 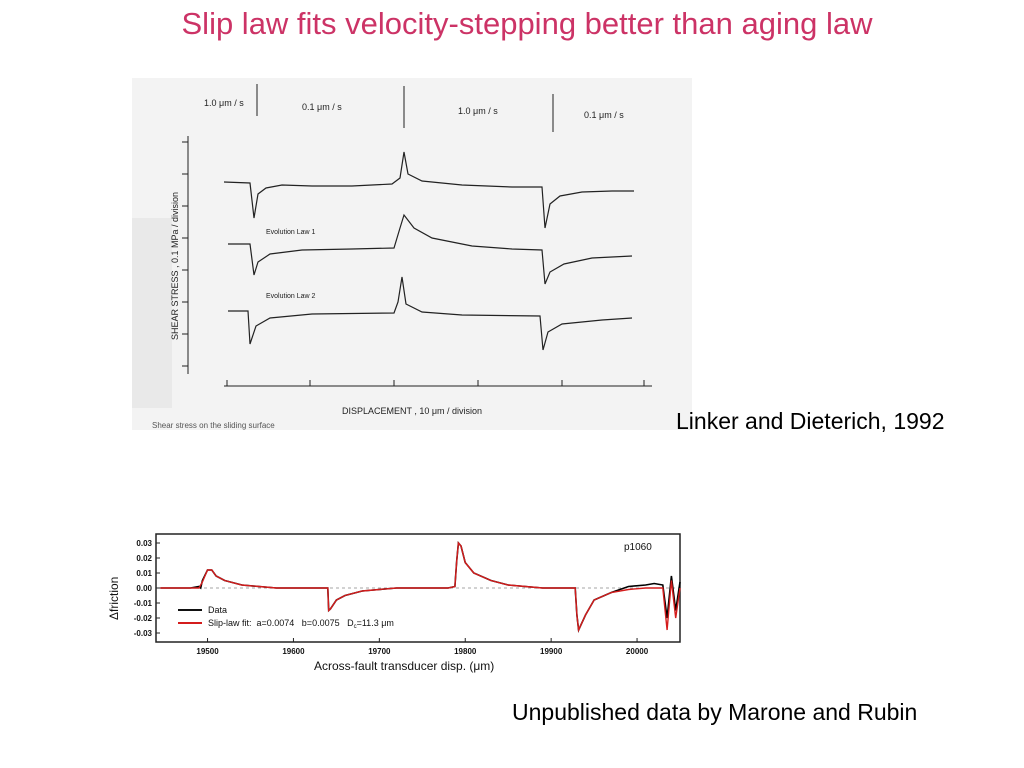 I want to click on y-tick-label: -0.02, so click(x=143, y=618).